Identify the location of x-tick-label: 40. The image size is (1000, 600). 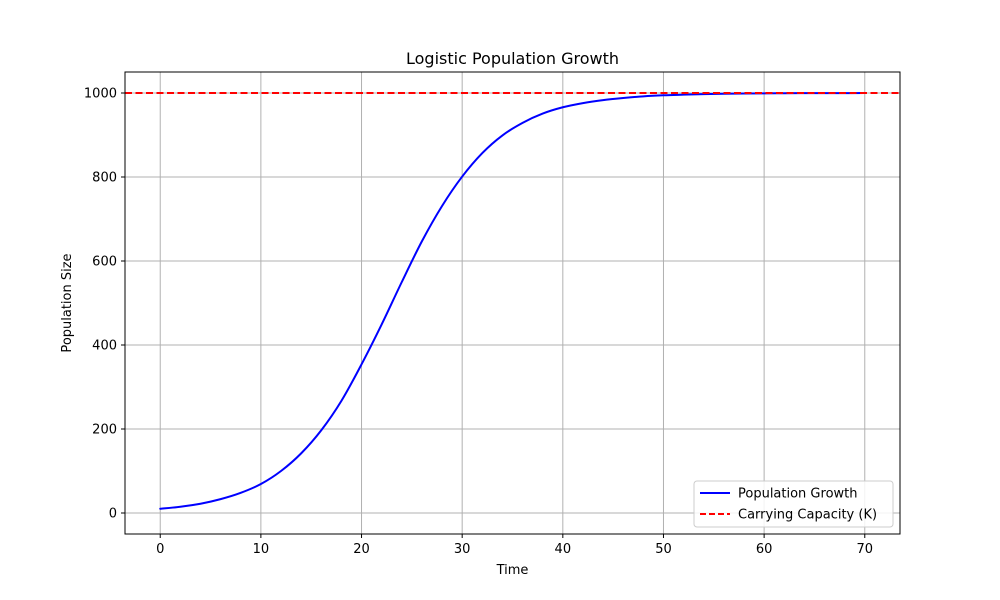
(563, 549).